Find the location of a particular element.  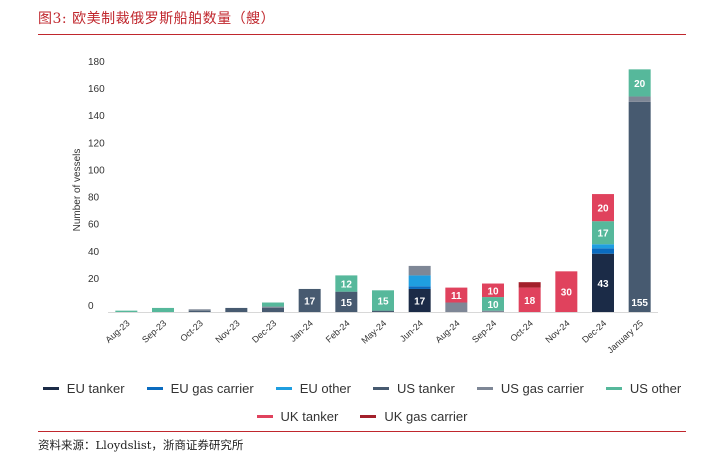

data-label: 12 is located at coordinates (347, 285).